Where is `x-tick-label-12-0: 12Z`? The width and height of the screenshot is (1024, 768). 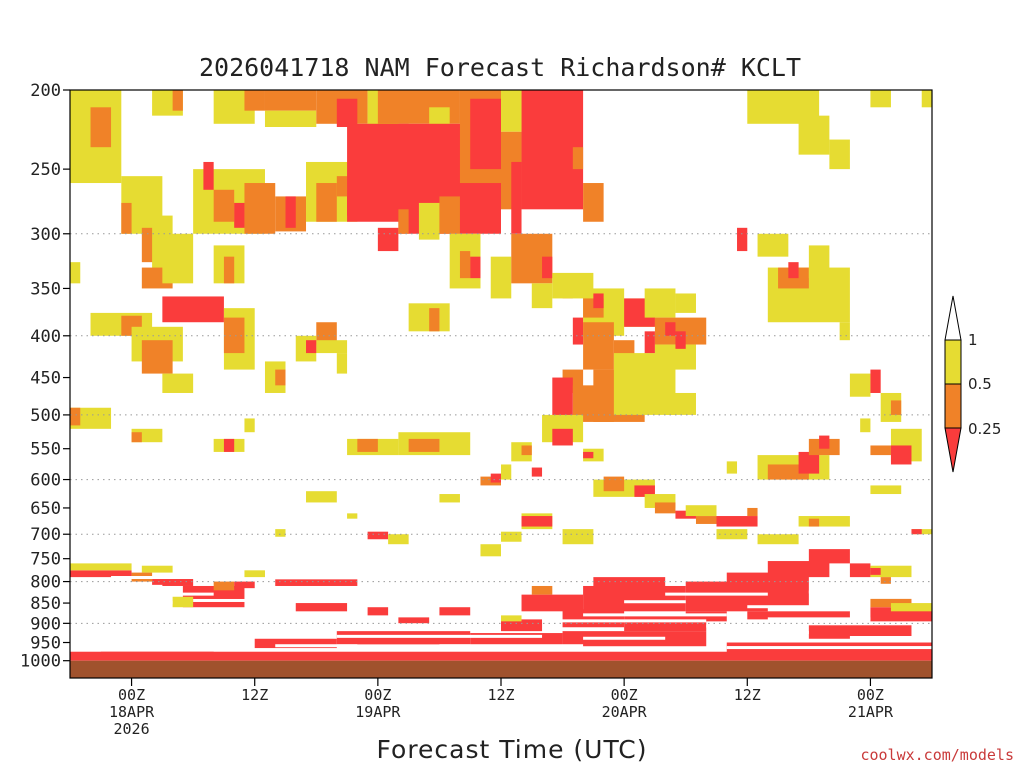
x-tick-label-12-0: 12Z is located at coordinates (254, 695).